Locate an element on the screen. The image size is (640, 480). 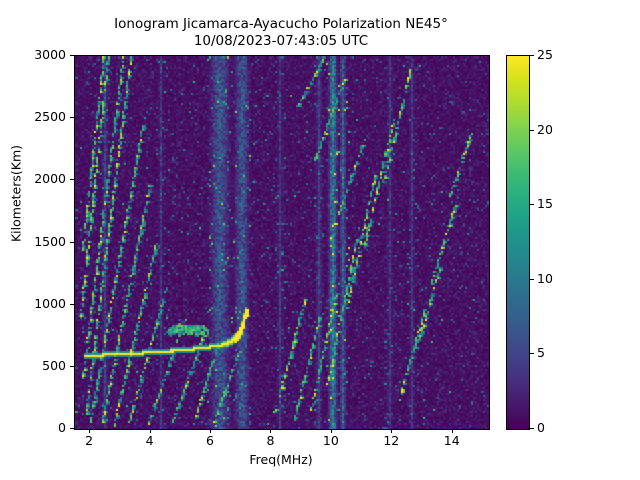
colorbar-tick-label: 10 is located at coordinates (545, 278).